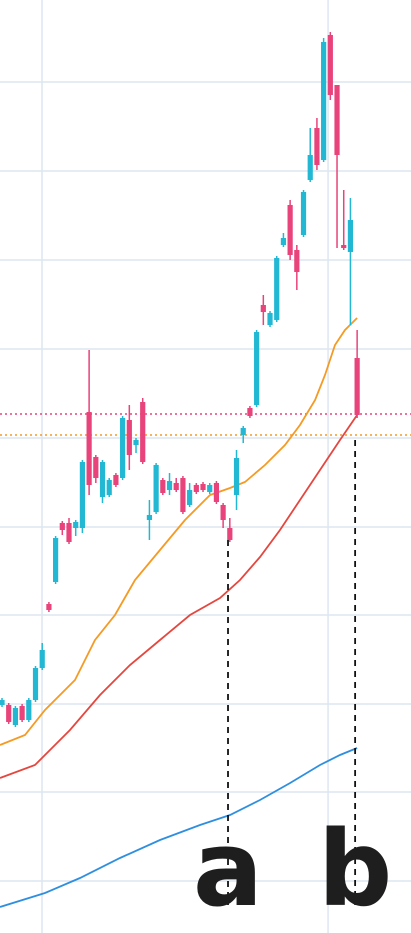 This screenshot has height=933, width=411. What do you see at coordinates (355, 869) in the screenshot?
I see `annotation-label: b` at bounding box center [355, 869].